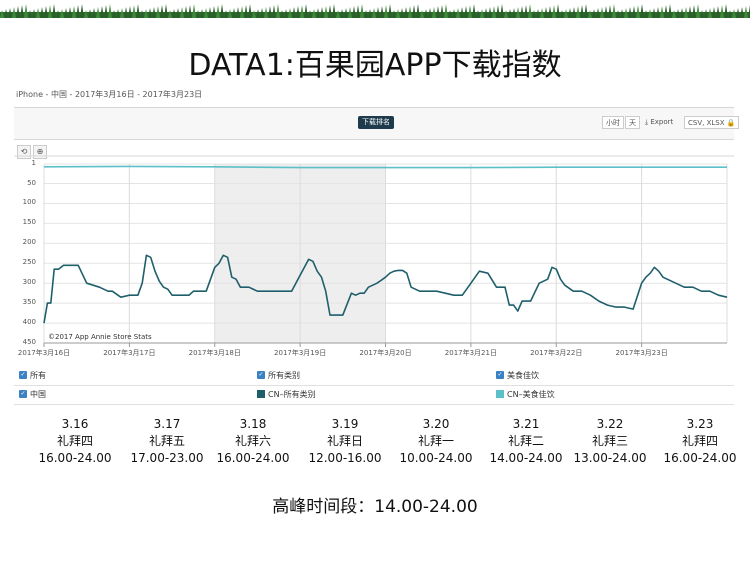  I want to click on y-tick-label: 100, so click(29, 202).